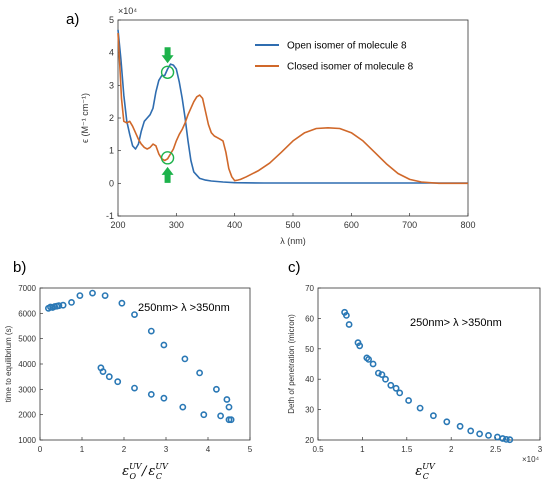 The height and width of the screenshot is (485, 550). I want to click on arrow-down-icon, so click(167, 55).